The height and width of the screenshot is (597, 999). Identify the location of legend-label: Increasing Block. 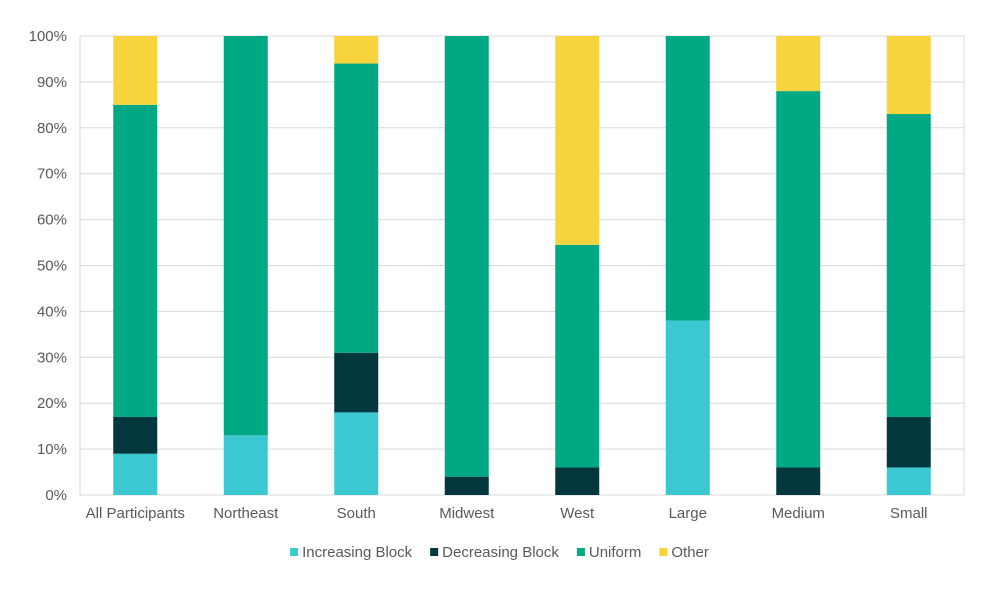
(357, 552).